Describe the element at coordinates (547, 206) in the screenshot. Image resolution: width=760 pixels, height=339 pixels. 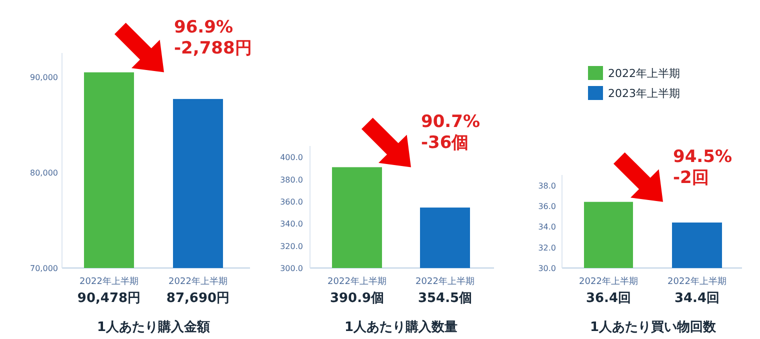
I see `y-tick-label: 36.0` at that location.